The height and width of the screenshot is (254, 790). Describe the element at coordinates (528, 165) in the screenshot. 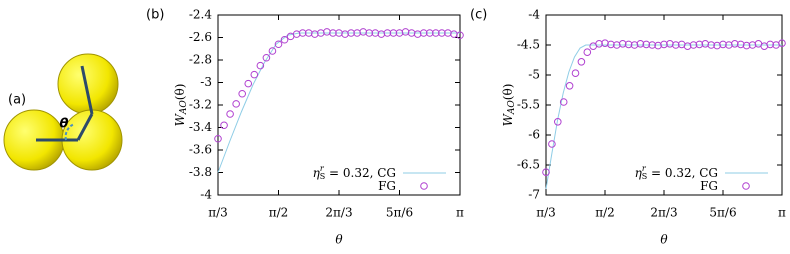

I see `y-tick-label: -6.5` at that location.